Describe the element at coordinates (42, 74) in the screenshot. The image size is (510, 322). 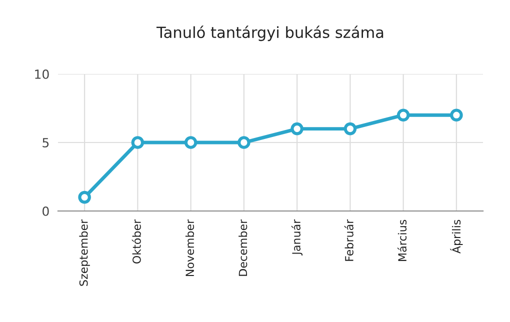
I see `y-tick-label: 10` at that location.